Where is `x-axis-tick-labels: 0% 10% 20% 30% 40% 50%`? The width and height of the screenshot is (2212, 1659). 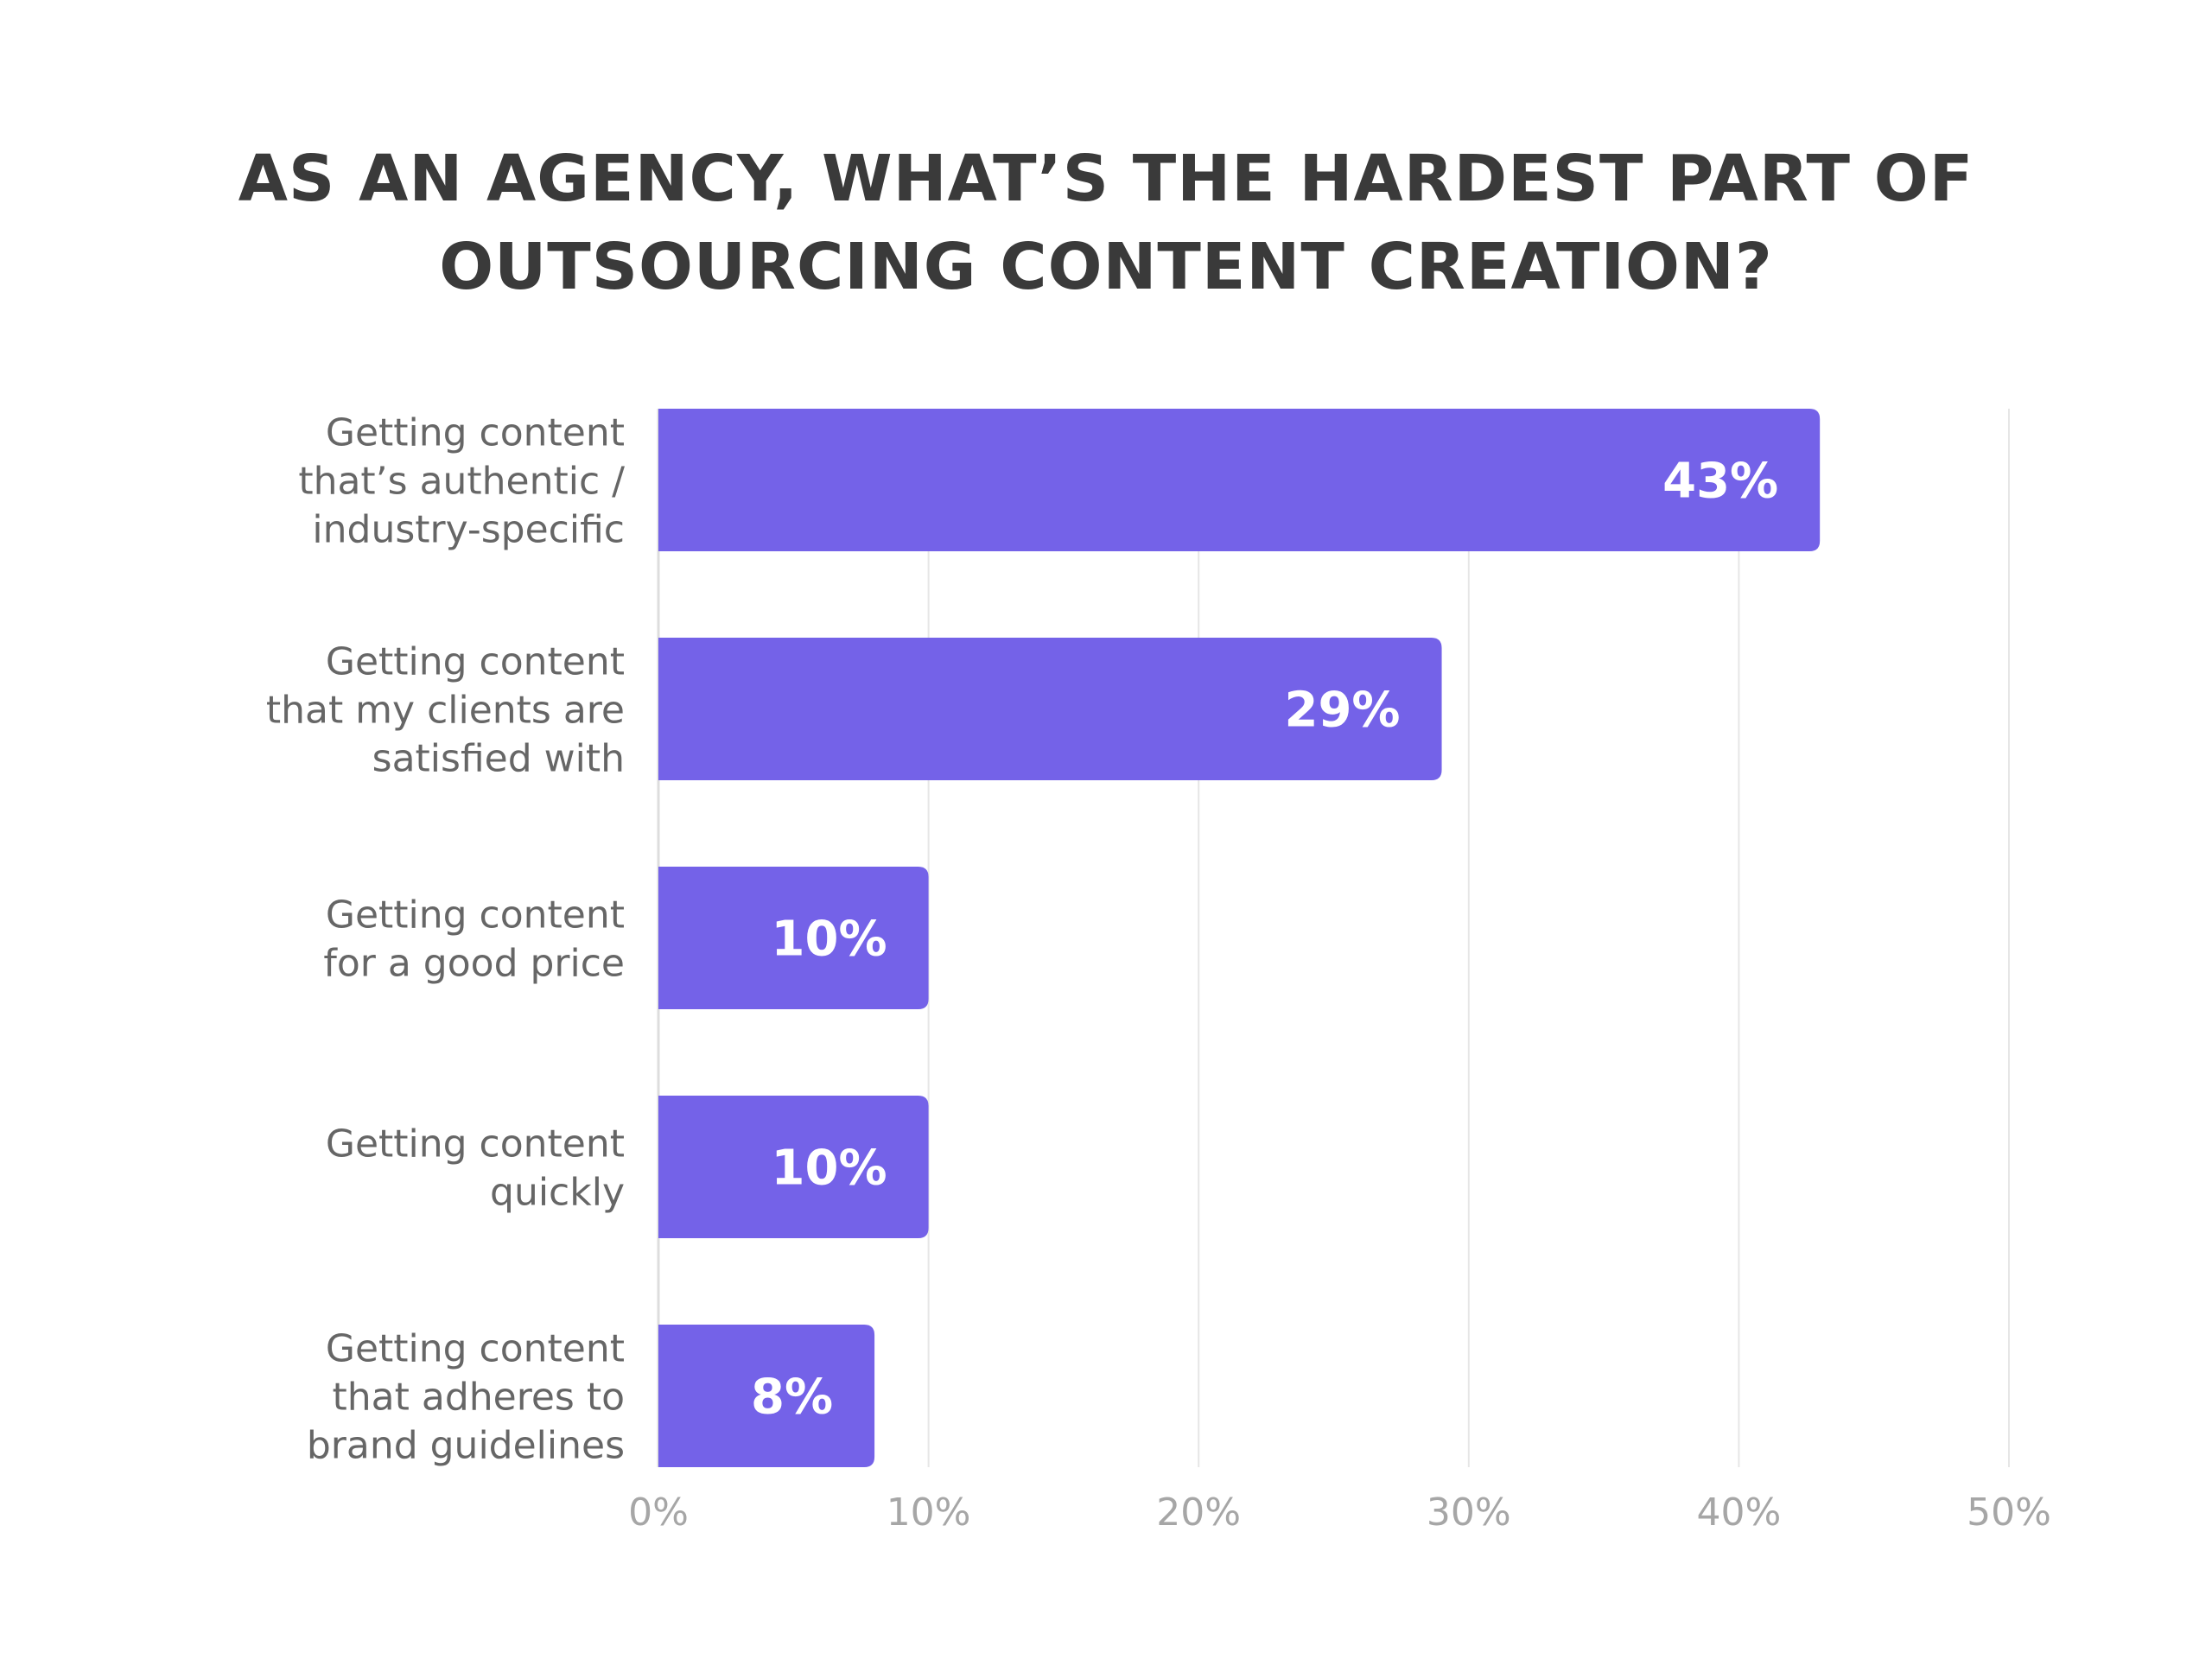 x-axis-tick-labels: 0% 10% 20% 30% 40% 50% is located at coordinates (1339, 1513).